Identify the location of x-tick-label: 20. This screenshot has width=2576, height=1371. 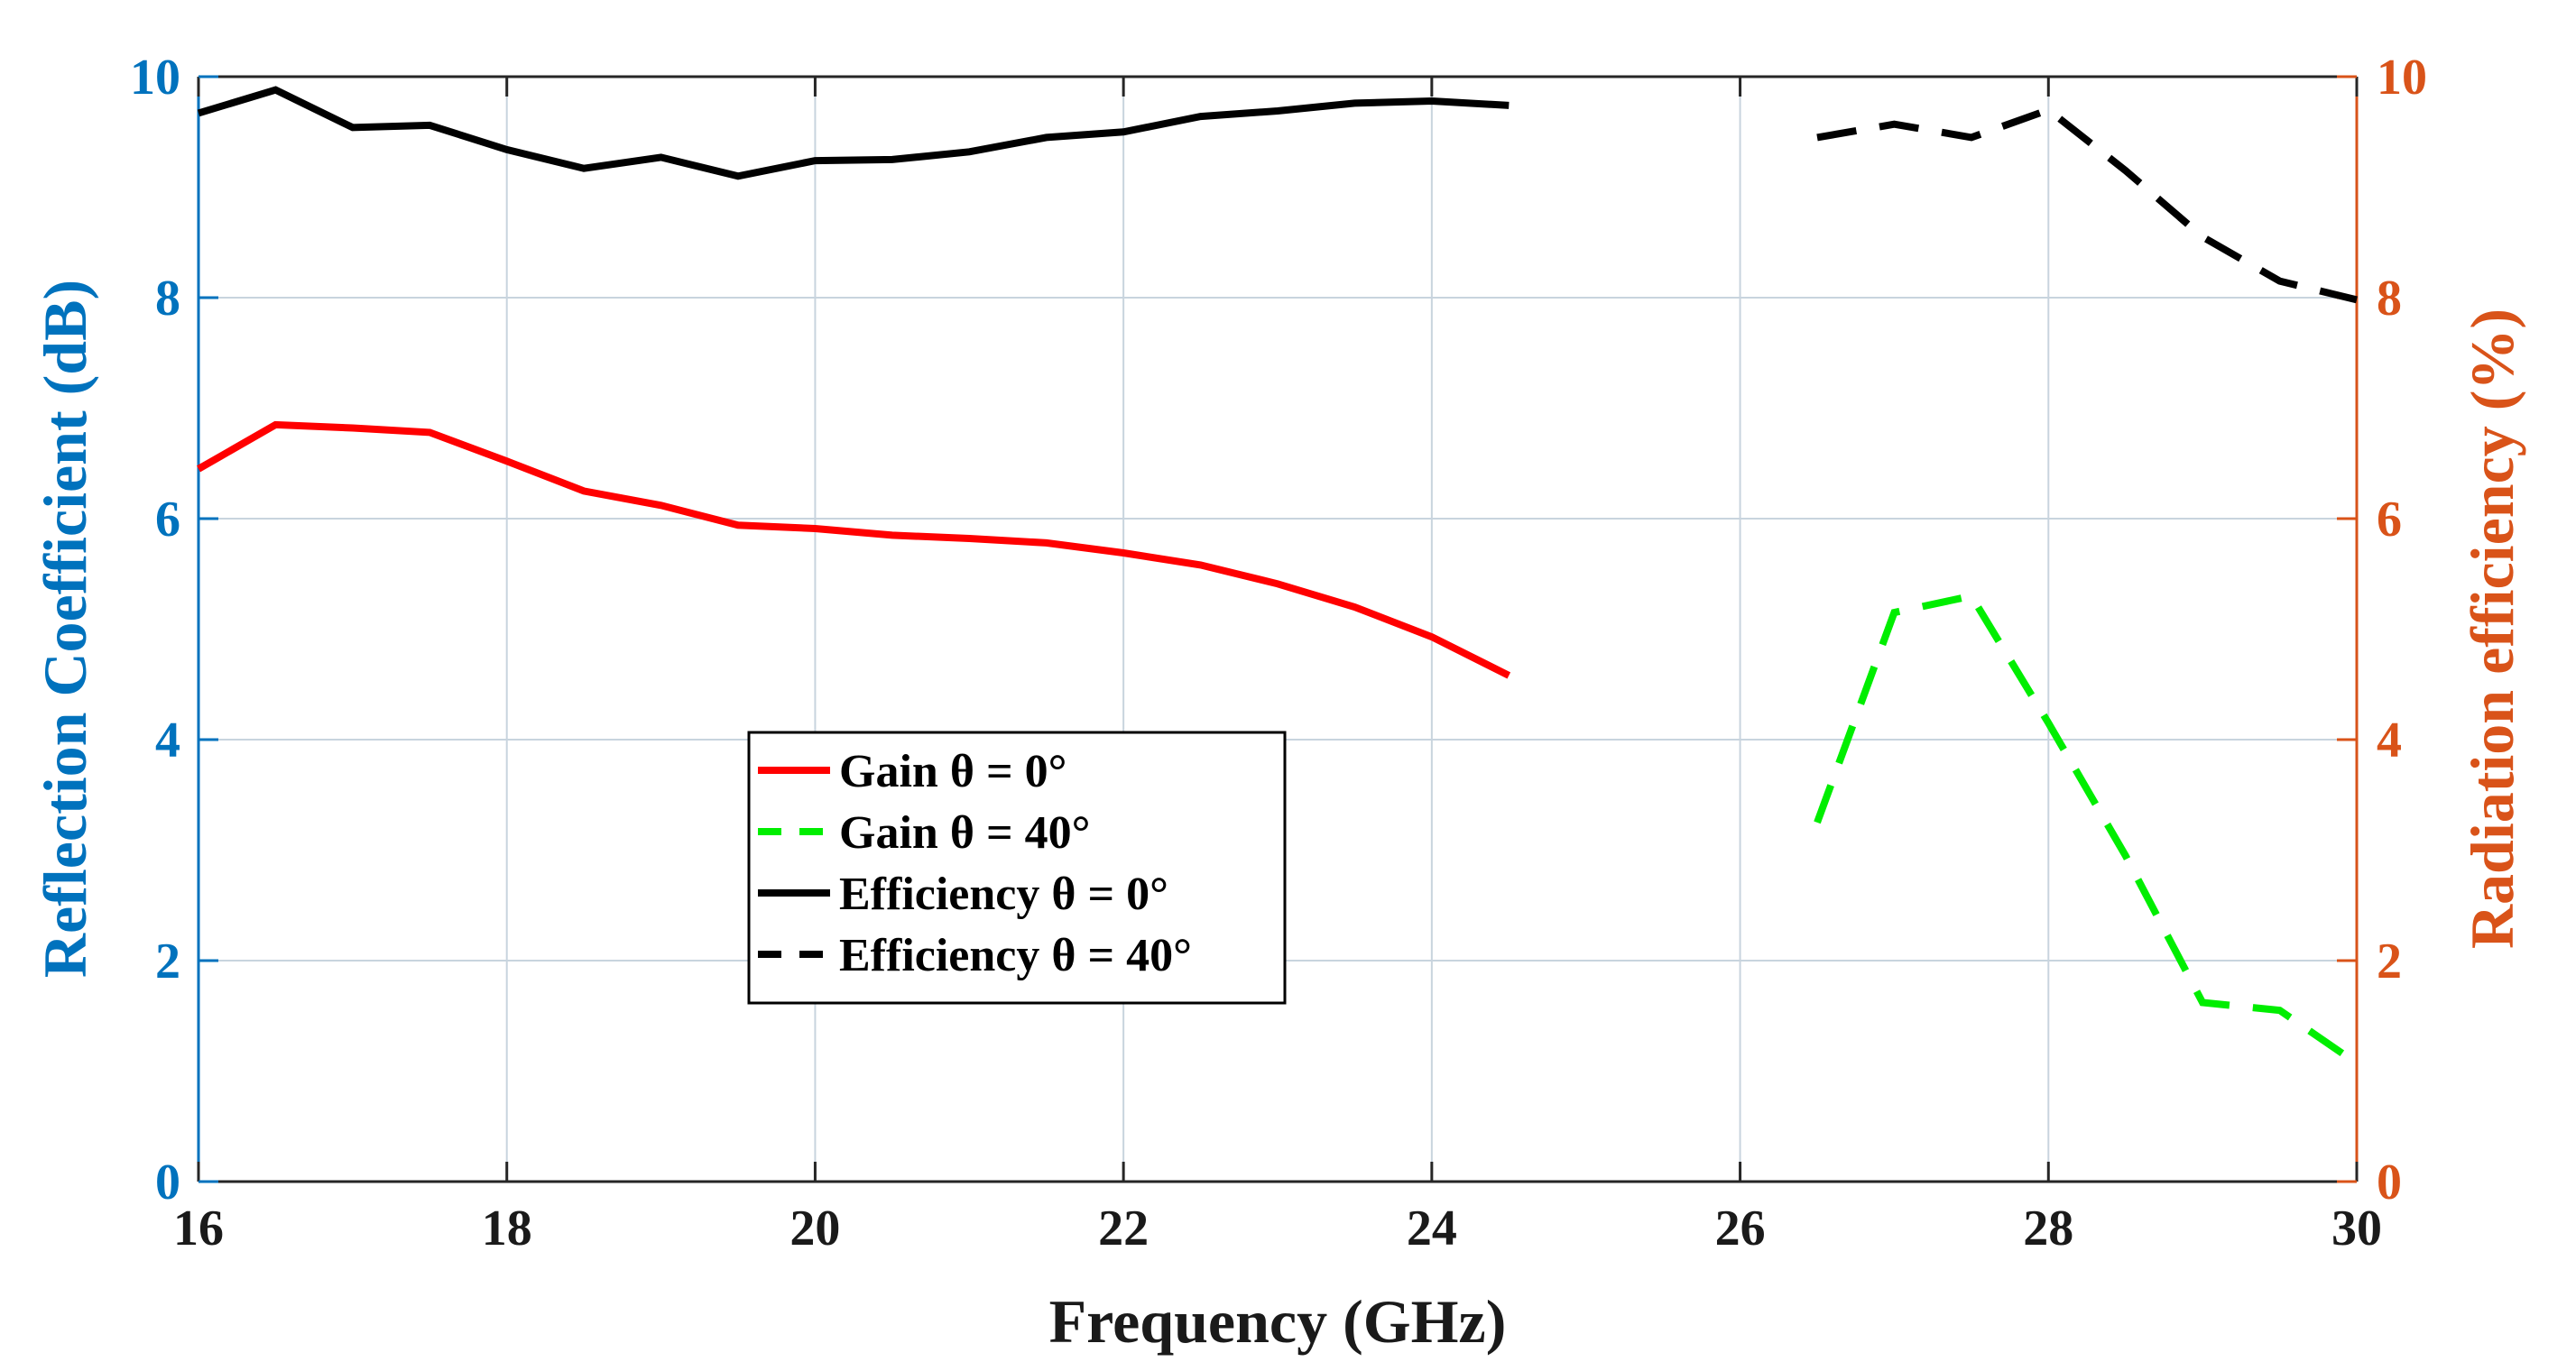
(814, 1228).